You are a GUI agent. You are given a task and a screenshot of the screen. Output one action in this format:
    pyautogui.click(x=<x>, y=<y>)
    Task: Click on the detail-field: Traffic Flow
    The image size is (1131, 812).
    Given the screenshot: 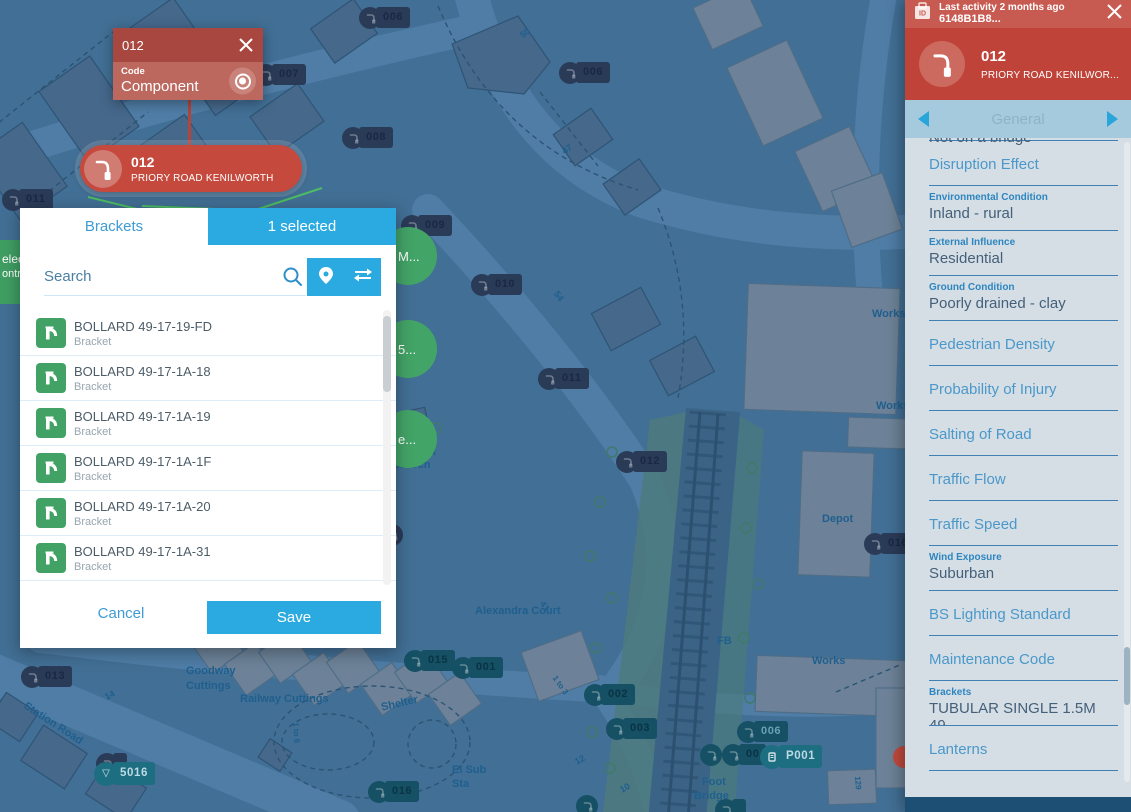 What is the action you would take?
    pyautogui.click(x=1023, y=478)
    